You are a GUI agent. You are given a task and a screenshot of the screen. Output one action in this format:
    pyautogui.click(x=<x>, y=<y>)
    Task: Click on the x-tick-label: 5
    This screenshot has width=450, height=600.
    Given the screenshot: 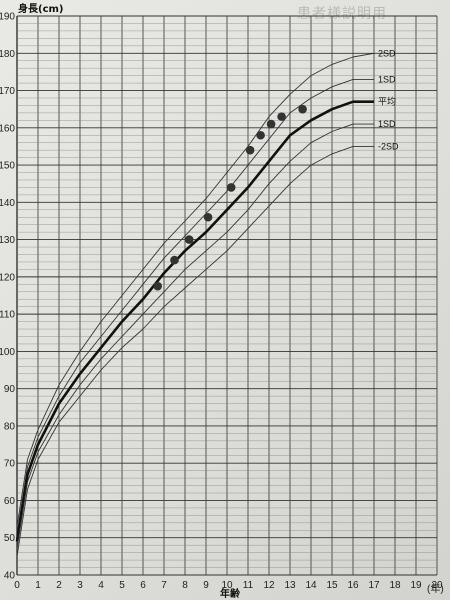 What is the action you would take?
    pyautogui.click(x=122, y=585)
    